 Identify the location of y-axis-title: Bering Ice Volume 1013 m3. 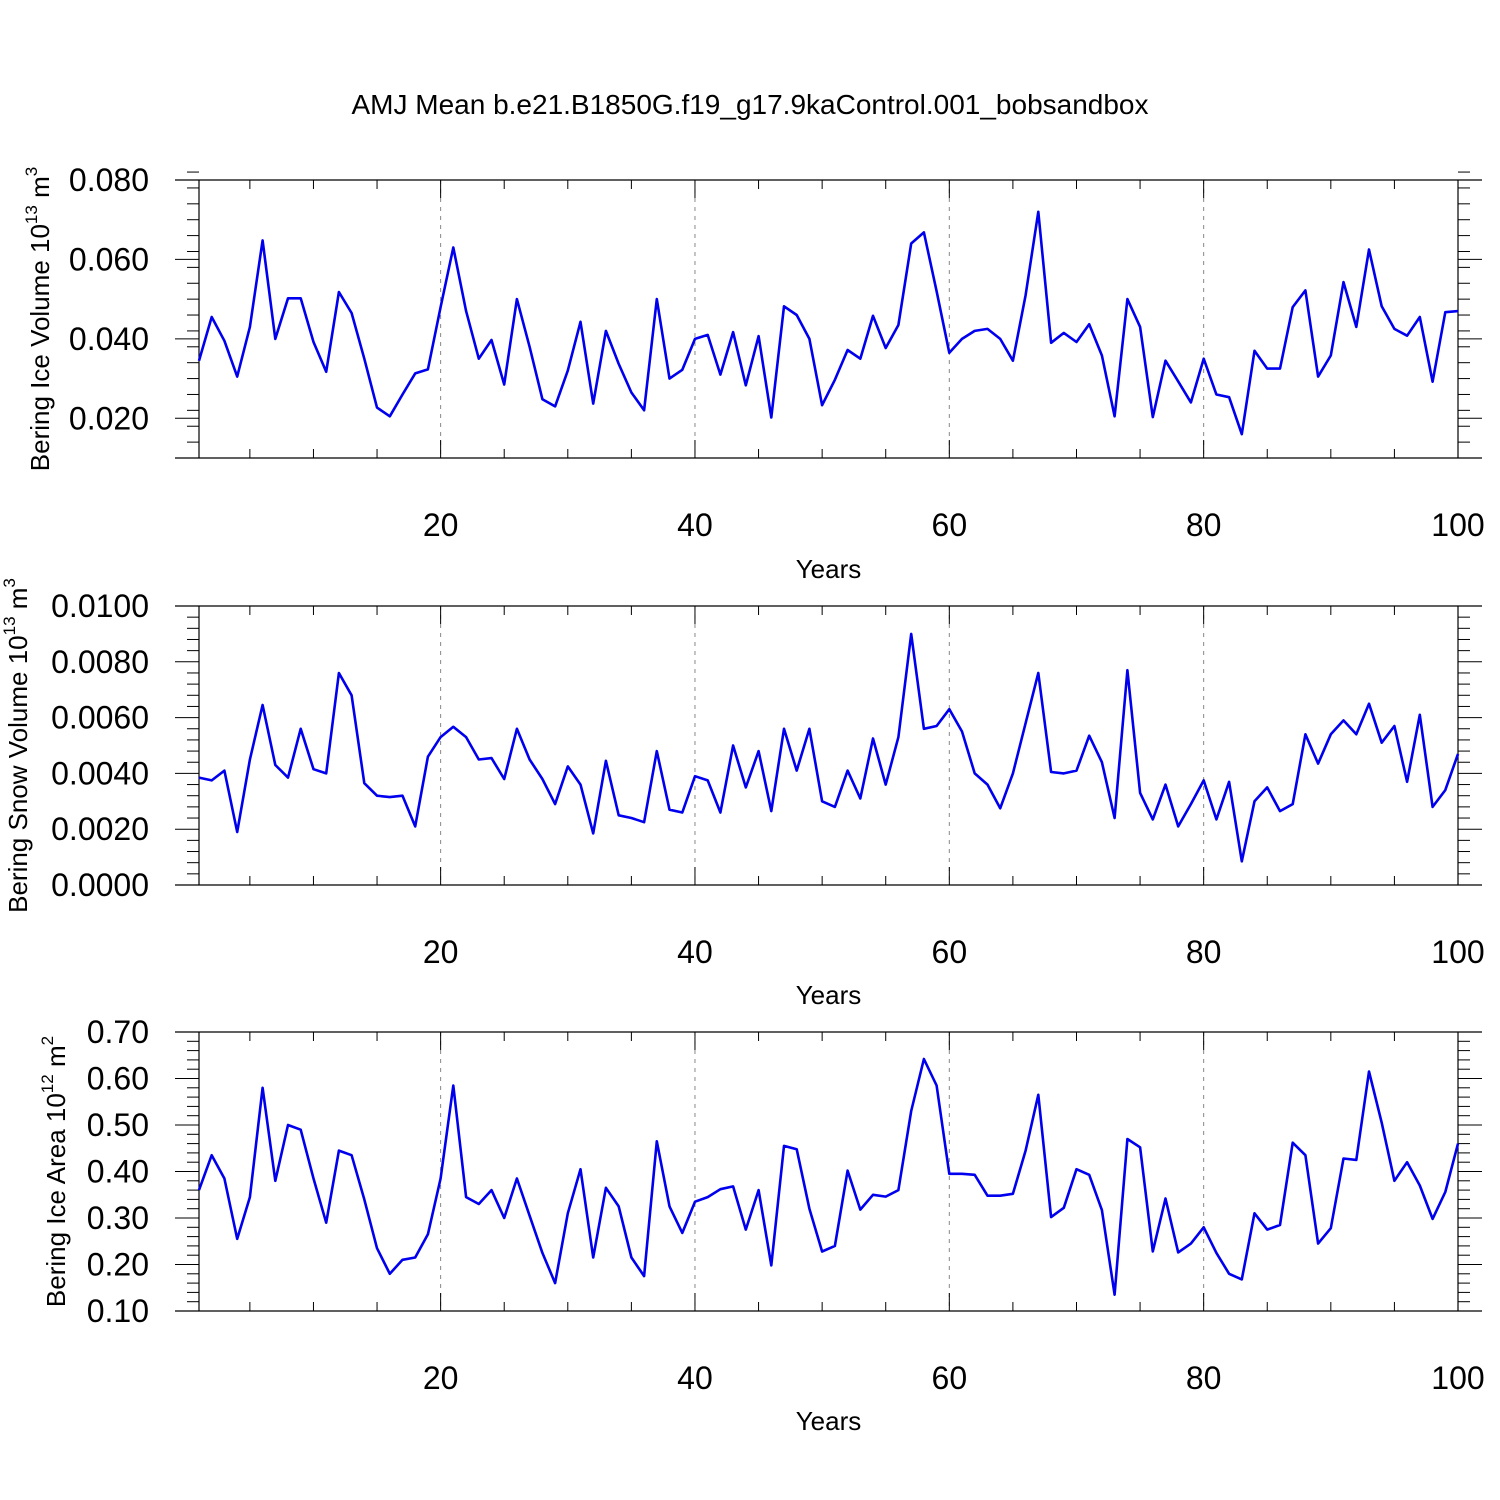
(38, 319).